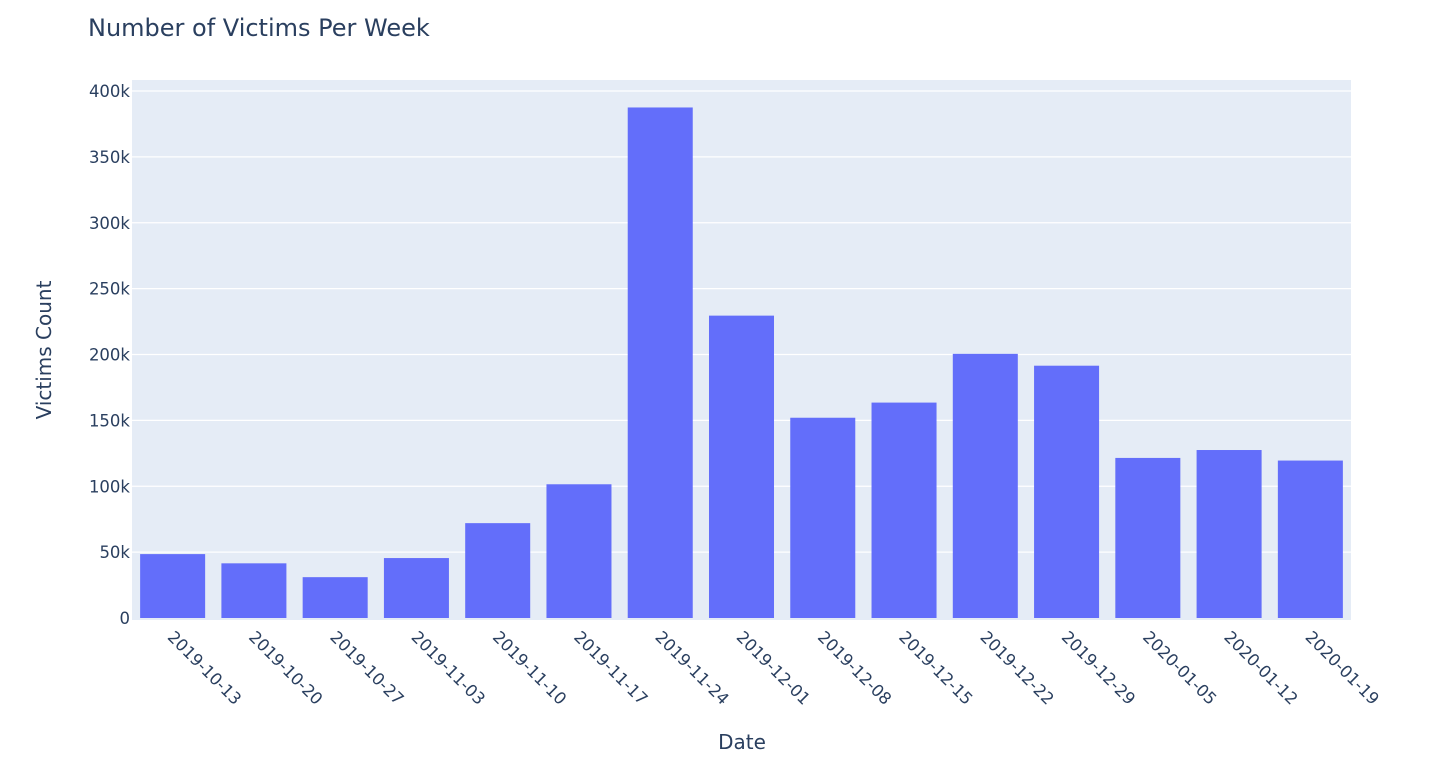 The width and height of the screenshot is (1440, 781). I want to click on x-tick-label: 2019-12-22, so click(1016, 667).